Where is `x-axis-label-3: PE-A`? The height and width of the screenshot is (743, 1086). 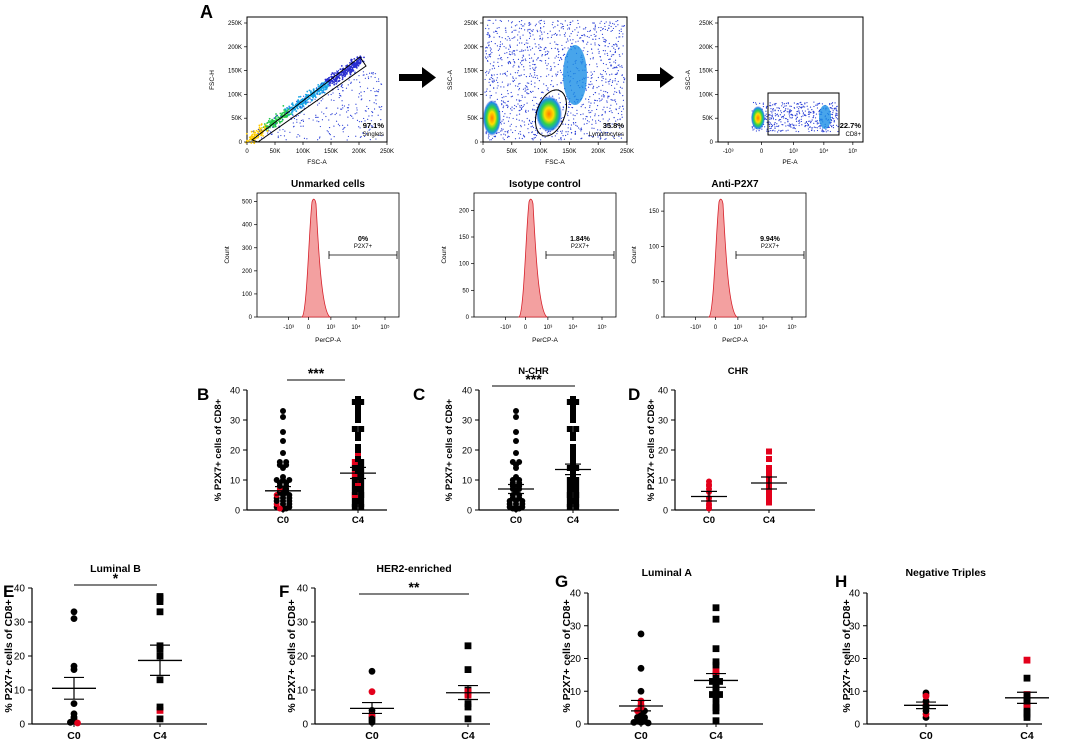 x-axis-label-3: PE-A is located at coordinates (790, 162).